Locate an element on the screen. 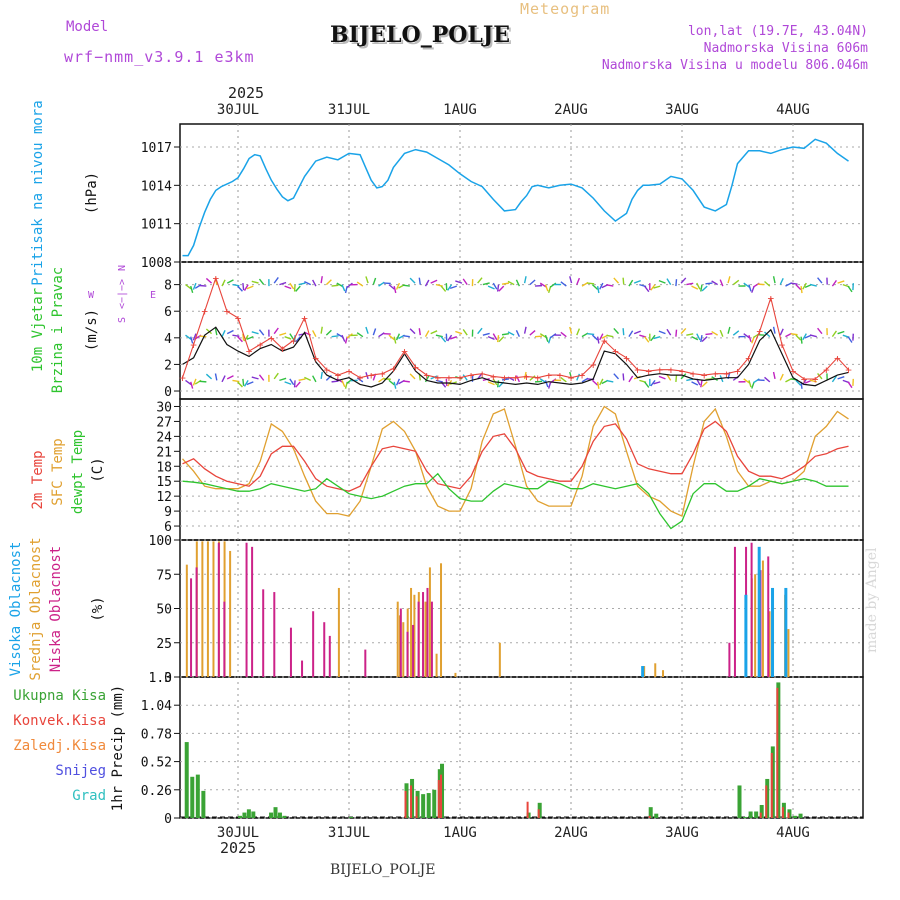 The height and width of the screenshot is (900, 900). y-tick-label: 1.3 is located at coordinates (160, 678).